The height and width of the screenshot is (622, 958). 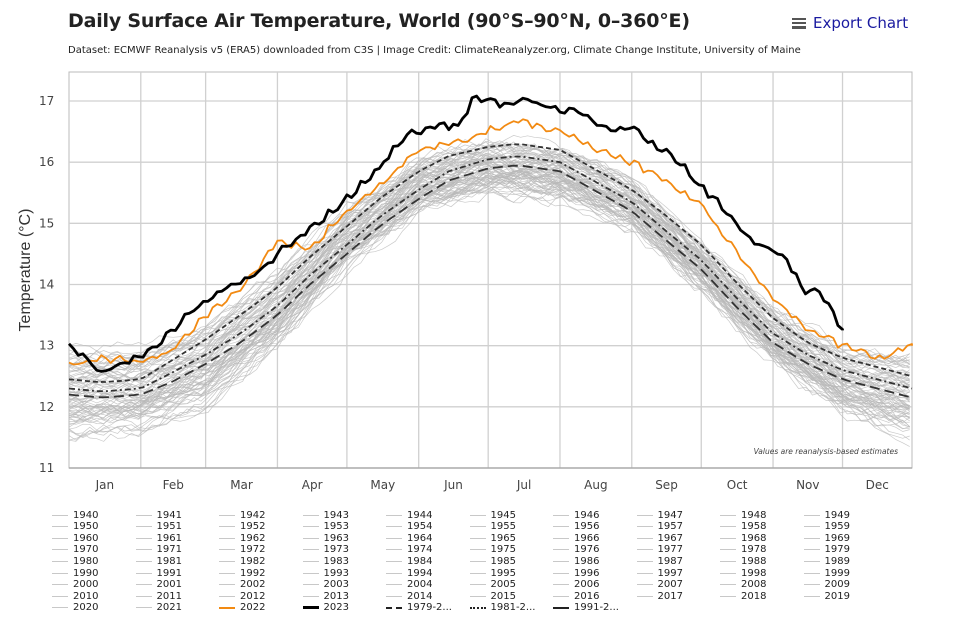 What do you see at coordinates (242, 515) in the screenshot?
I see `legend-item: 1942` at bounding box center [242, 515].